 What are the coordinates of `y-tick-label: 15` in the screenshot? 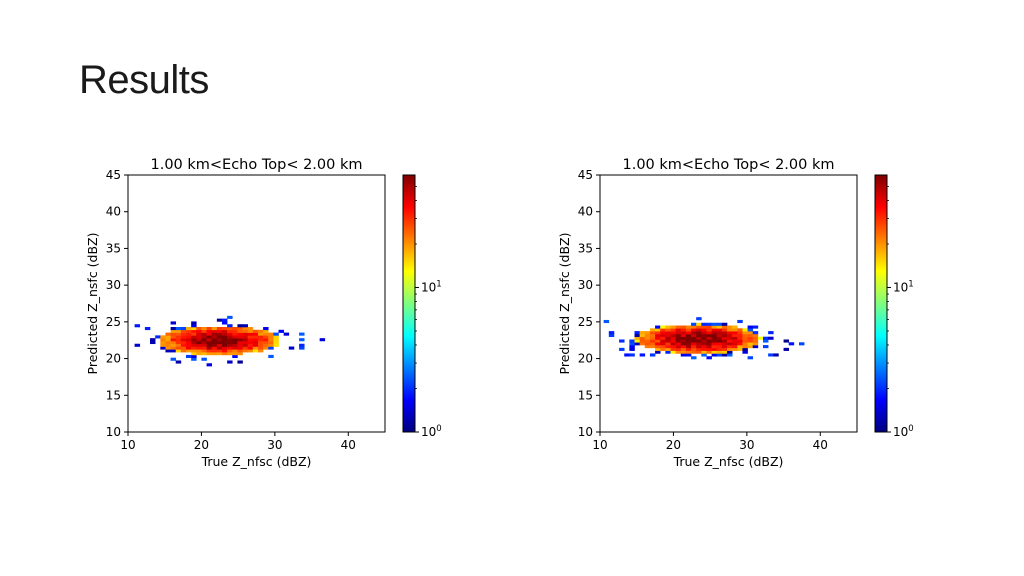 It's located at (113, 395).